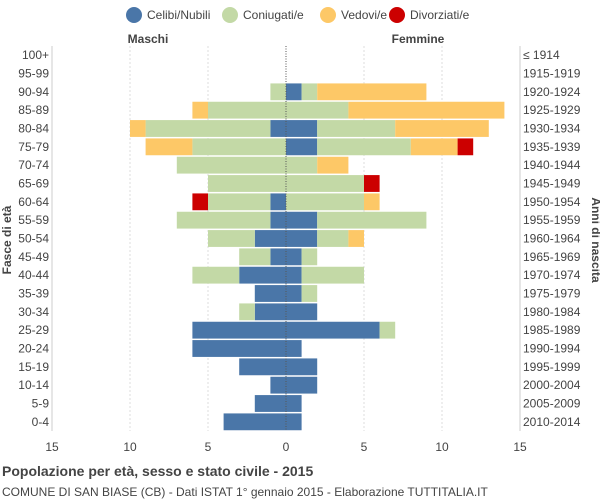  I want to click on age-group-label: 35-39, so click(33, 294).